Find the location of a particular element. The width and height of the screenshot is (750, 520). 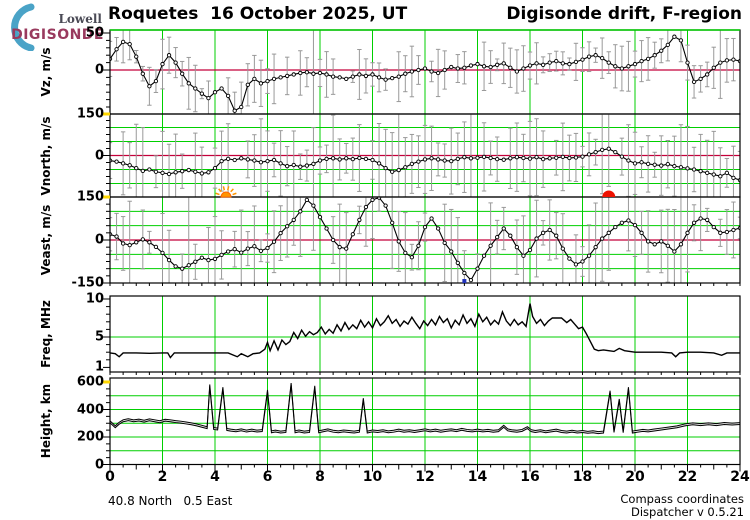

axis-label-vnorth: Vnorth, m/s is located at coordinates (46, 155).